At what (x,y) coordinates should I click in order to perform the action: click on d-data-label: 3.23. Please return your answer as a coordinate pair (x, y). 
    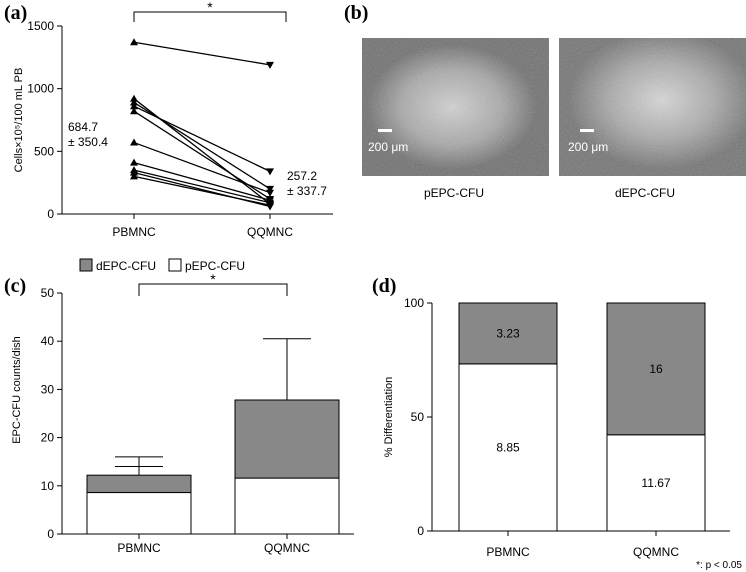
    Looking at the image, I should click on (508, 333).